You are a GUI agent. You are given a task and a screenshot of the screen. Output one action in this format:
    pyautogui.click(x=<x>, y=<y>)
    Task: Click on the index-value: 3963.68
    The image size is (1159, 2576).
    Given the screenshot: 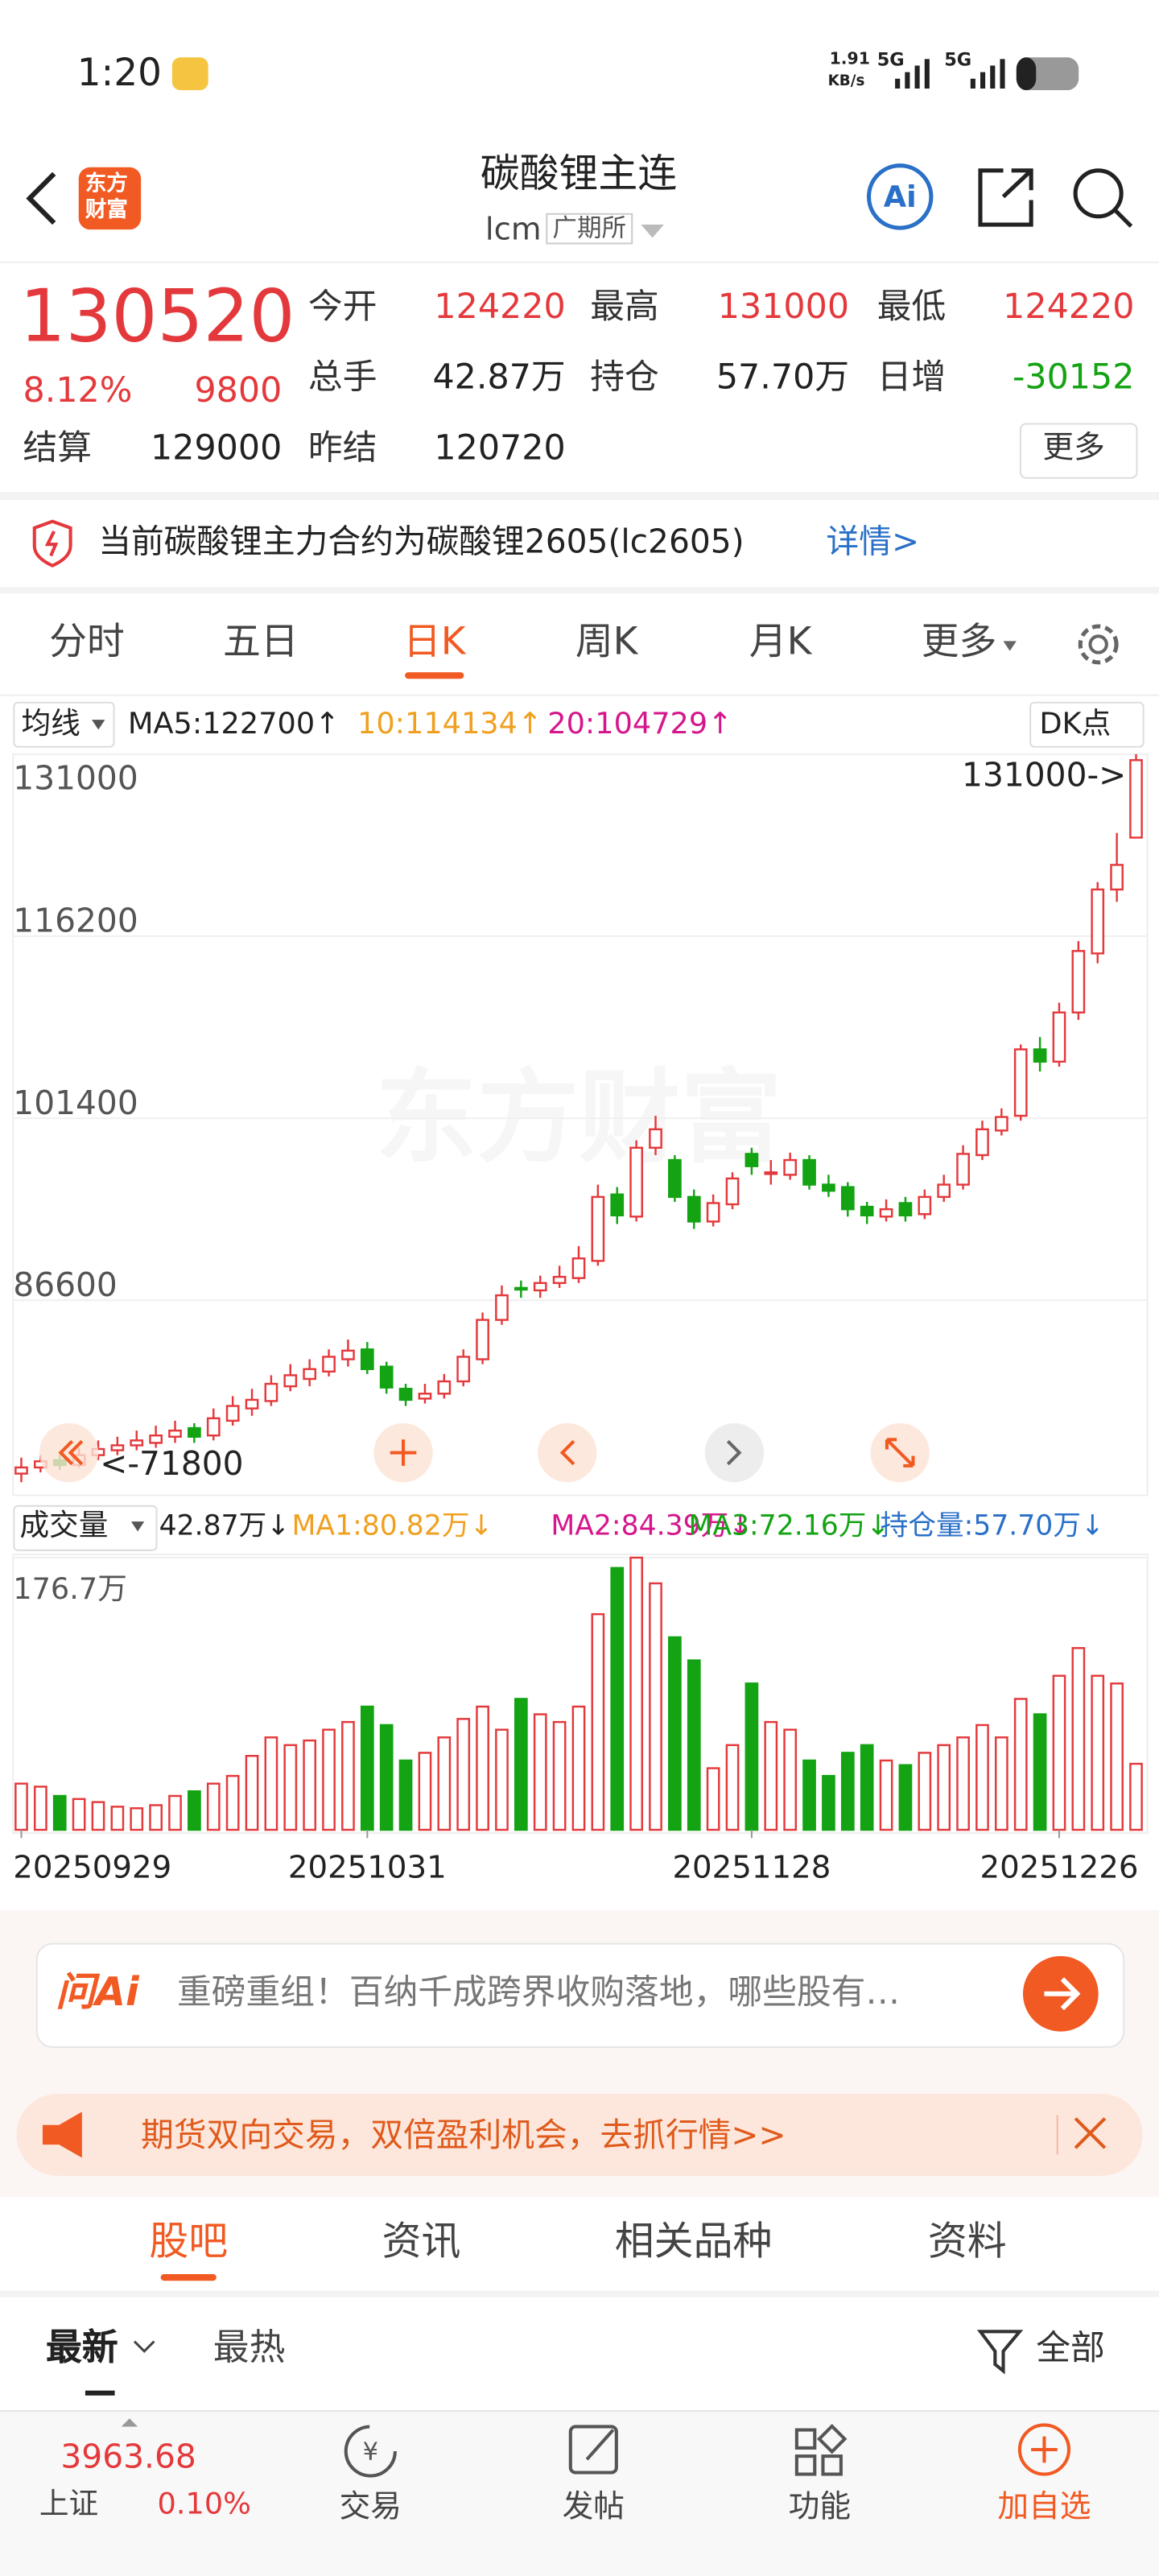 What is the action you would take?
    pyautogui.click(x=128, y=2456)
    